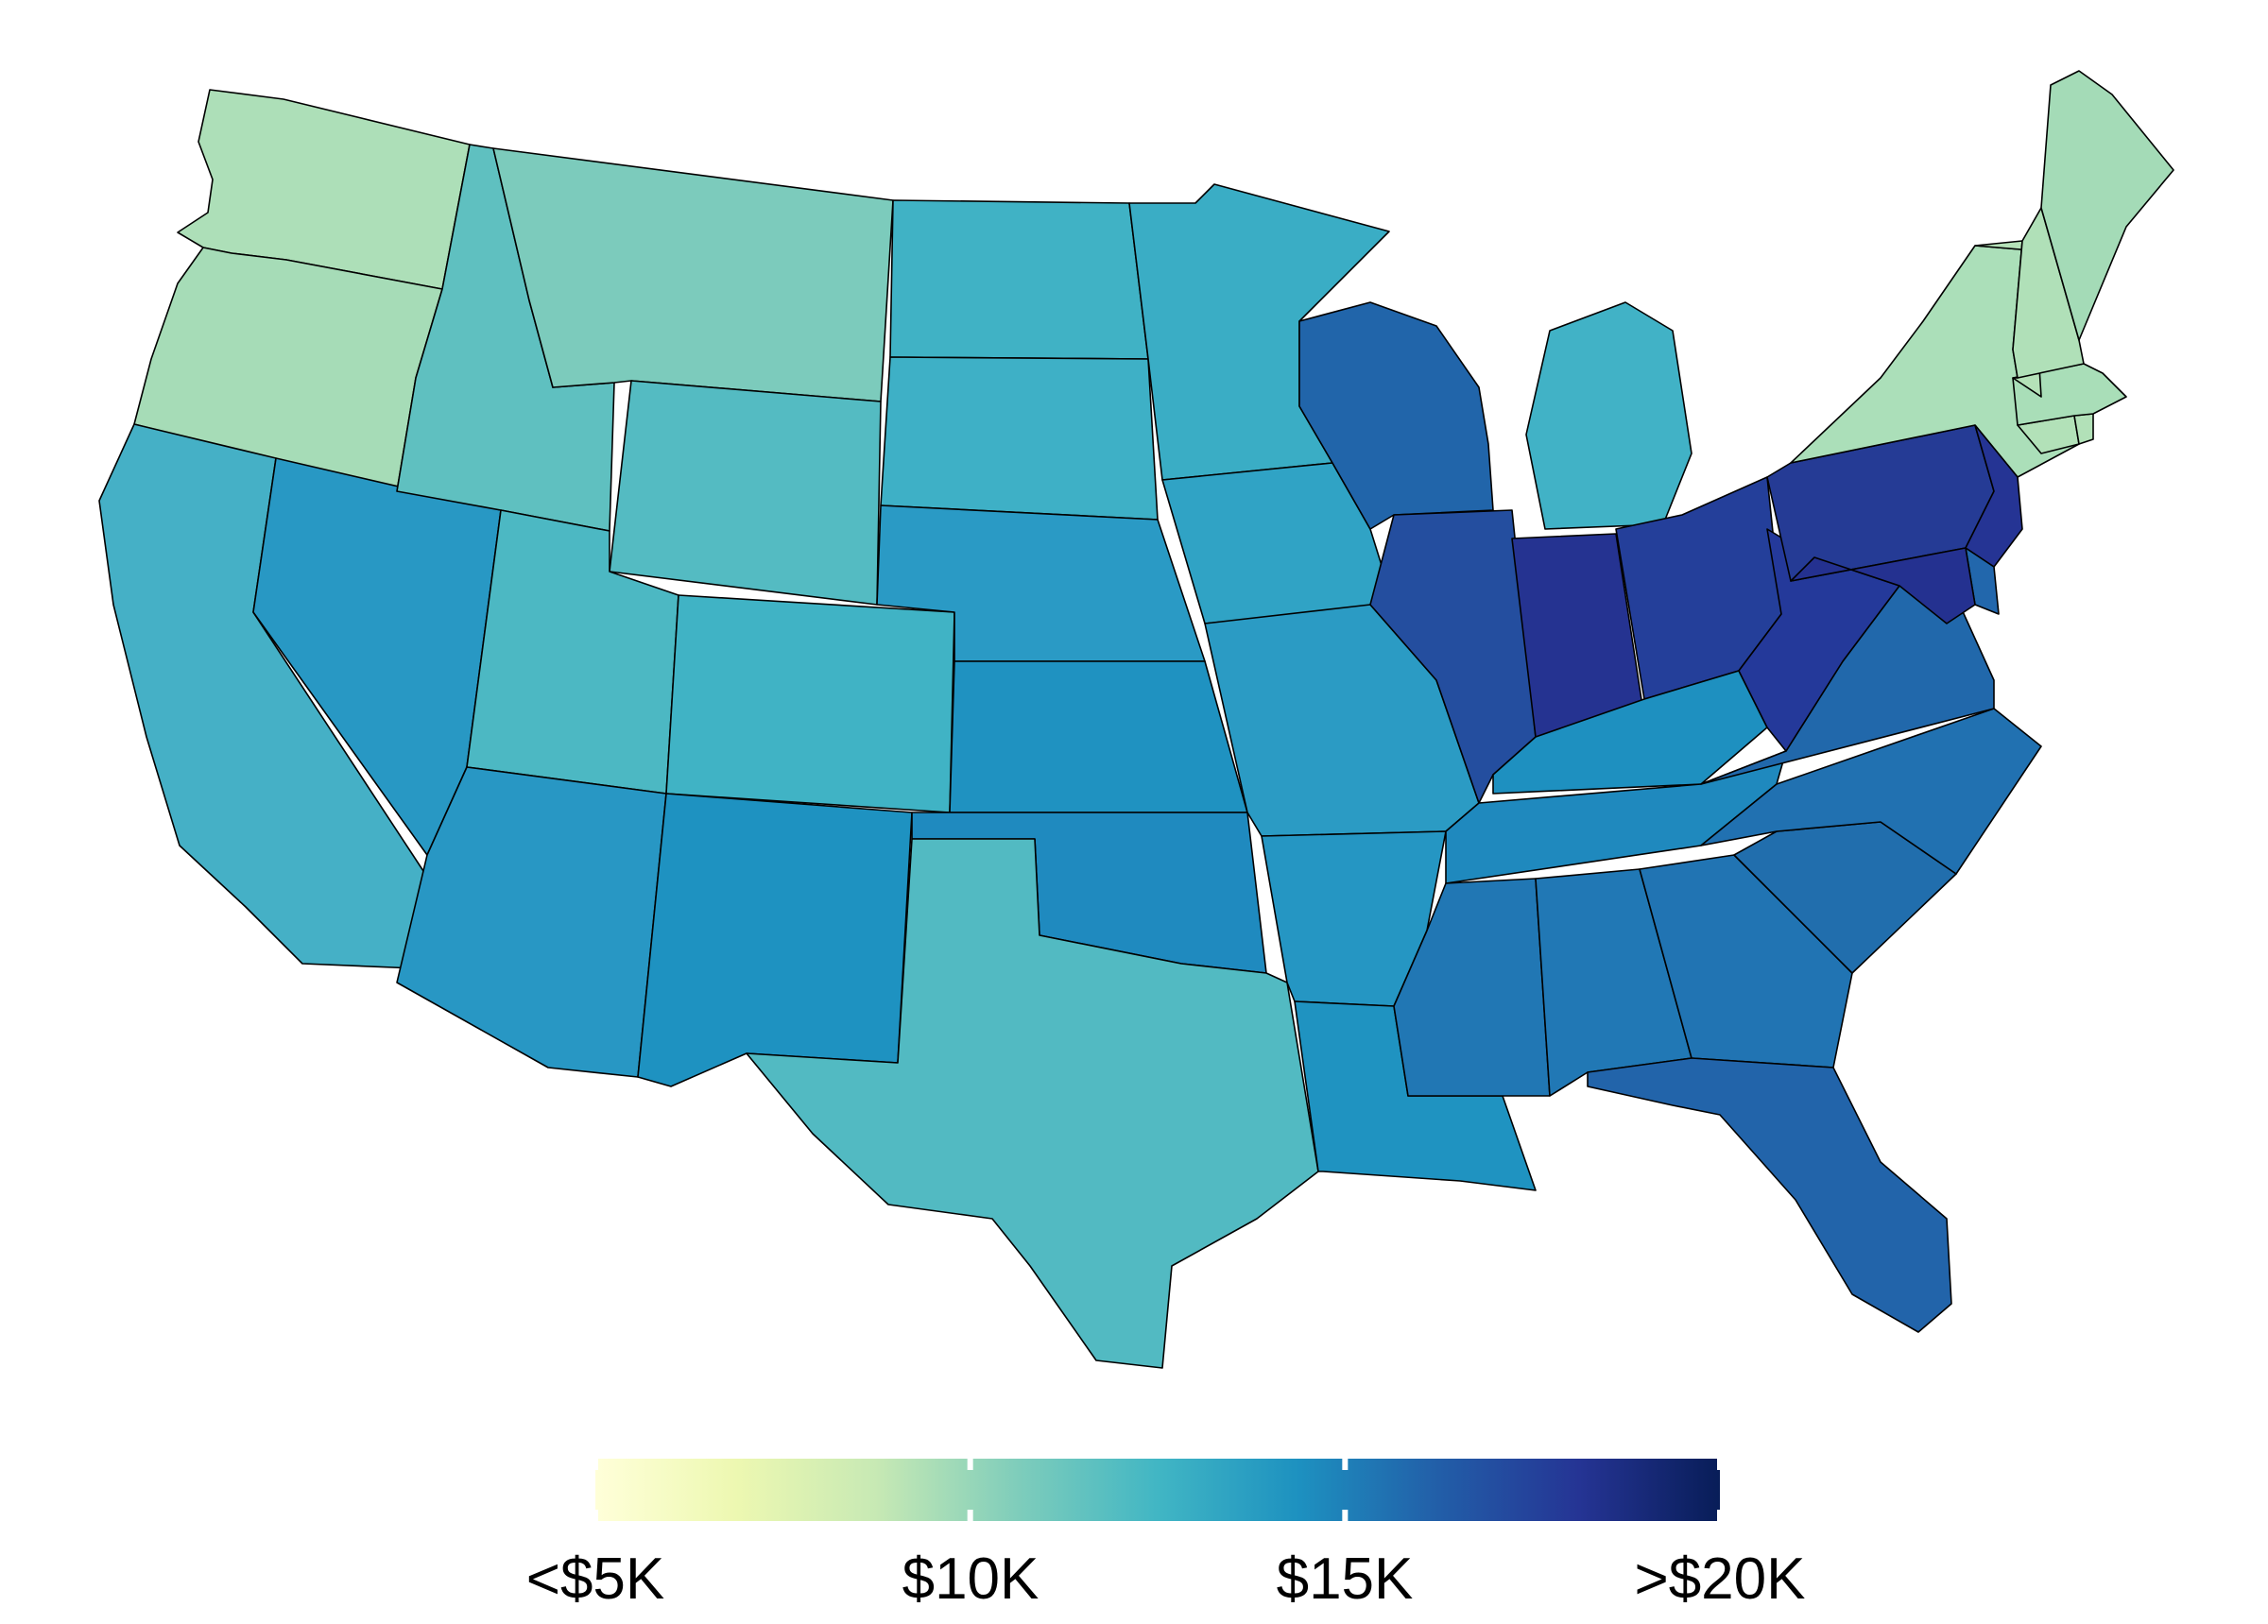 The image size is (2268, 1624). What do you see at coordinates (1032, 1103) in the screenshot?
I see `state-tx` at bounding box center [1032, 1103].